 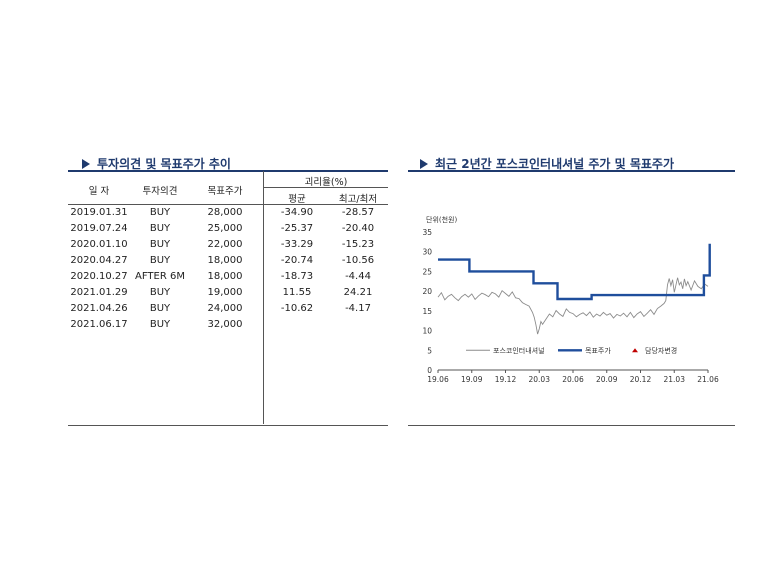 I want to click on gap-column-divider, so click(x=263, y=297).